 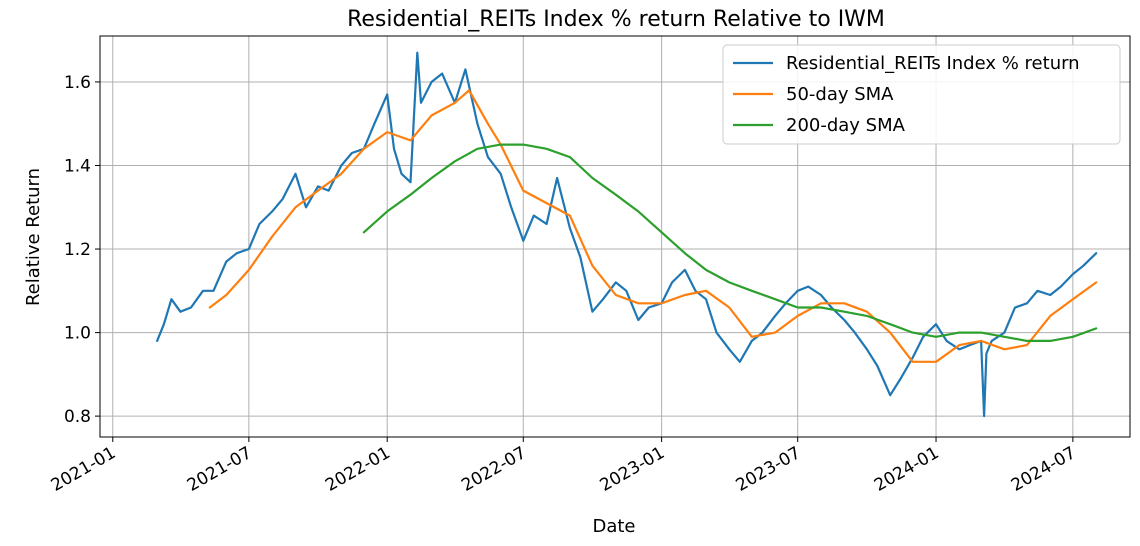 What do you see at coordinates (77, 334) in the screenshot?
I see `y-tick-label: 1.0` at bounding box center [77, 334].